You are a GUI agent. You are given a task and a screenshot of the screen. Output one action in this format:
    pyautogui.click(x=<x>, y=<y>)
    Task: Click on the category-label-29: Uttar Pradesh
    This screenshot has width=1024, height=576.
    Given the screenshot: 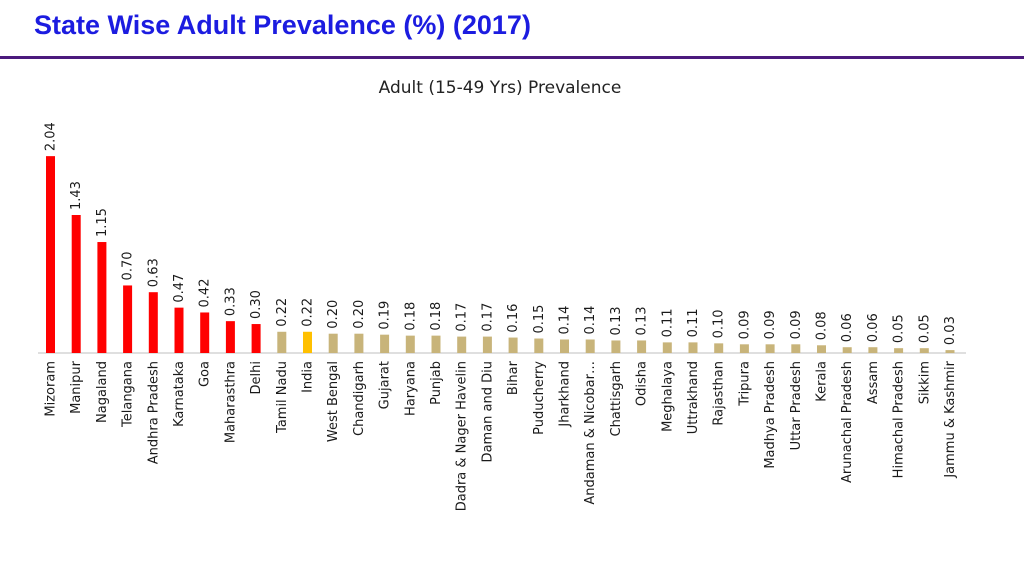 What is the action you would take?
    pyautogui.click(x=796, y=405)
    